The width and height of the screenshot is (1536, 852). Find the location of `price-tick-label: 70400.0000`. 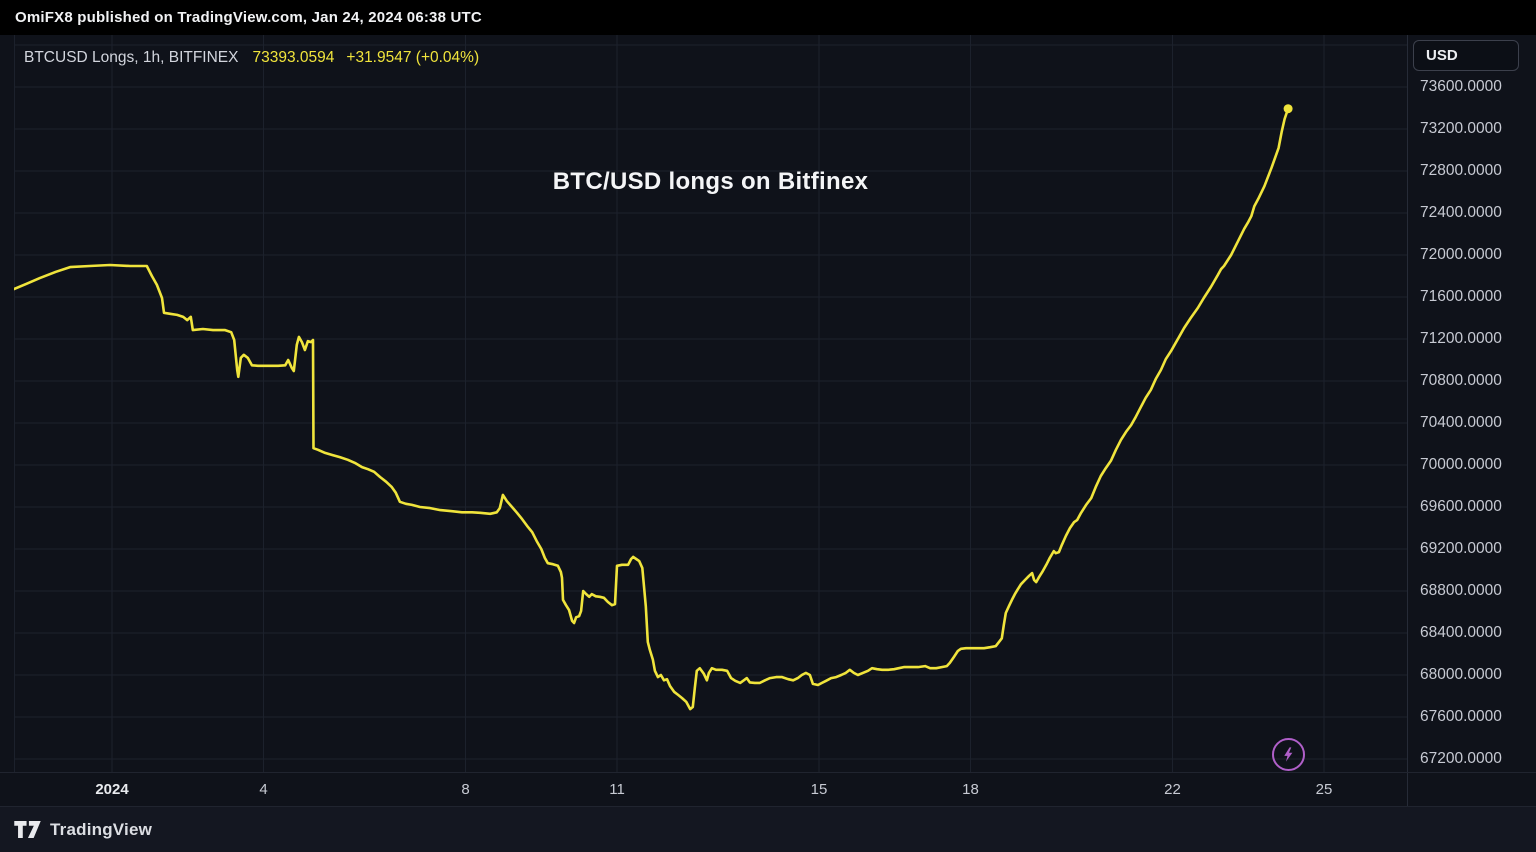

price-tick-label: 70400.0000 is located at coordinates (1461, 422).